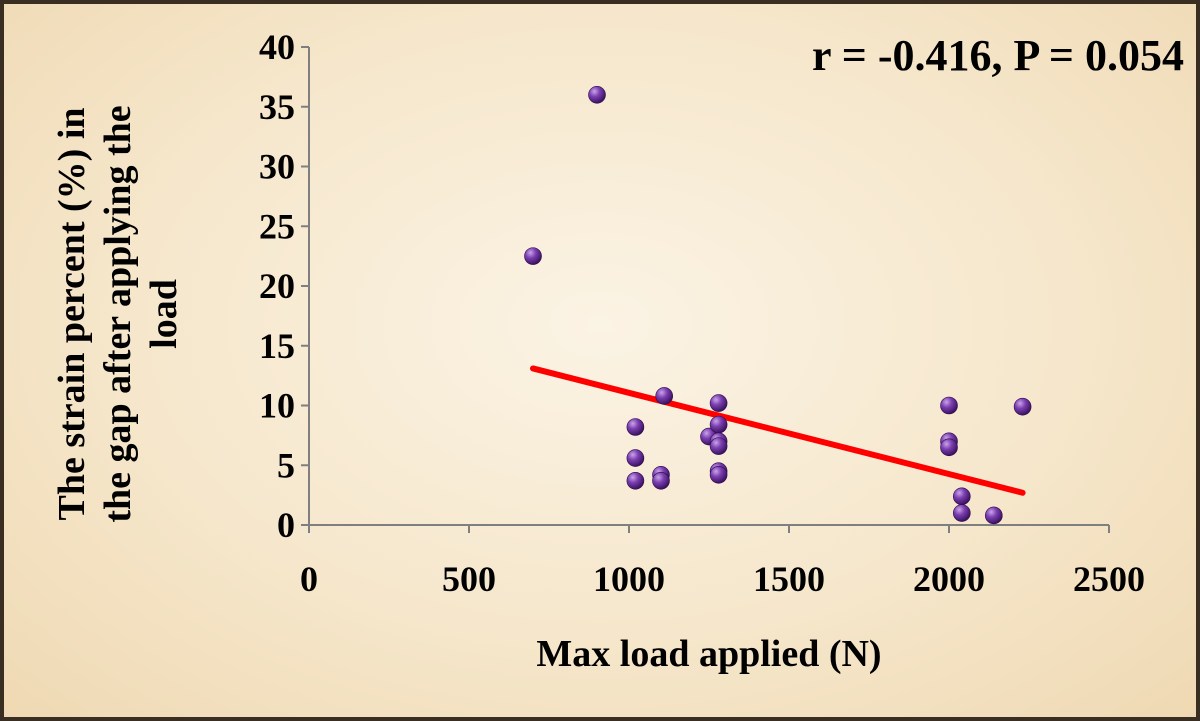 Image resolution: width=1200 pixels, height=721 pixels. Describe the element at coordinates (708, 654) in the screenshot. I see `x-axis-title: Max load applied (N)` at that location.